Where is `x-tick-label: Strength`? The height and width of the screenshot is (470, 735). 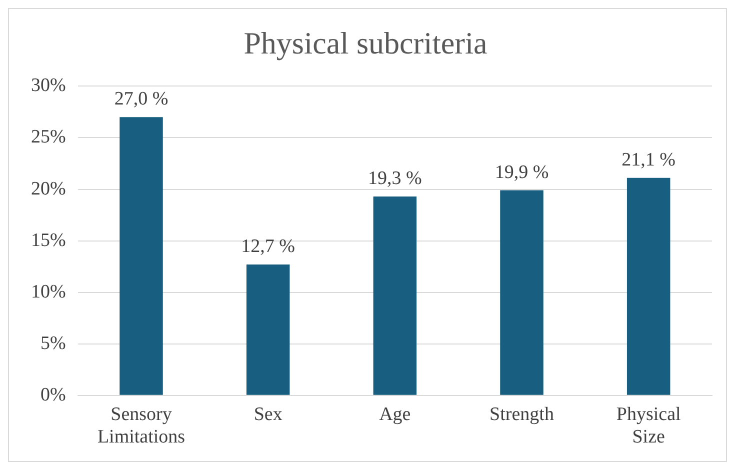
x-tick-label: Strength is located at coordinates (522, 414).